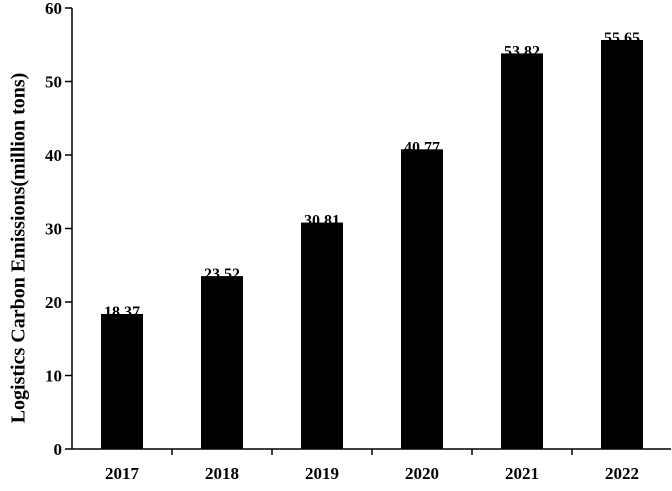 The height and width of the screenshot is (491, 672). I want to click on data-label: 23.52, so click(222, 274).